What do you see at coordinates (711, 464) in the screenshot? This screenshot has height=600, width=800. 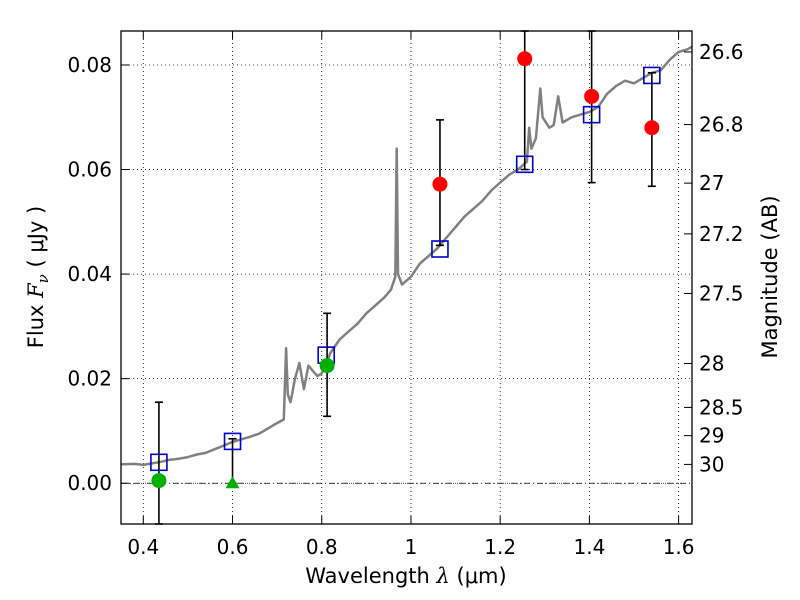 I see `y2-tick-label: 30` at bounding box center [711, 464].